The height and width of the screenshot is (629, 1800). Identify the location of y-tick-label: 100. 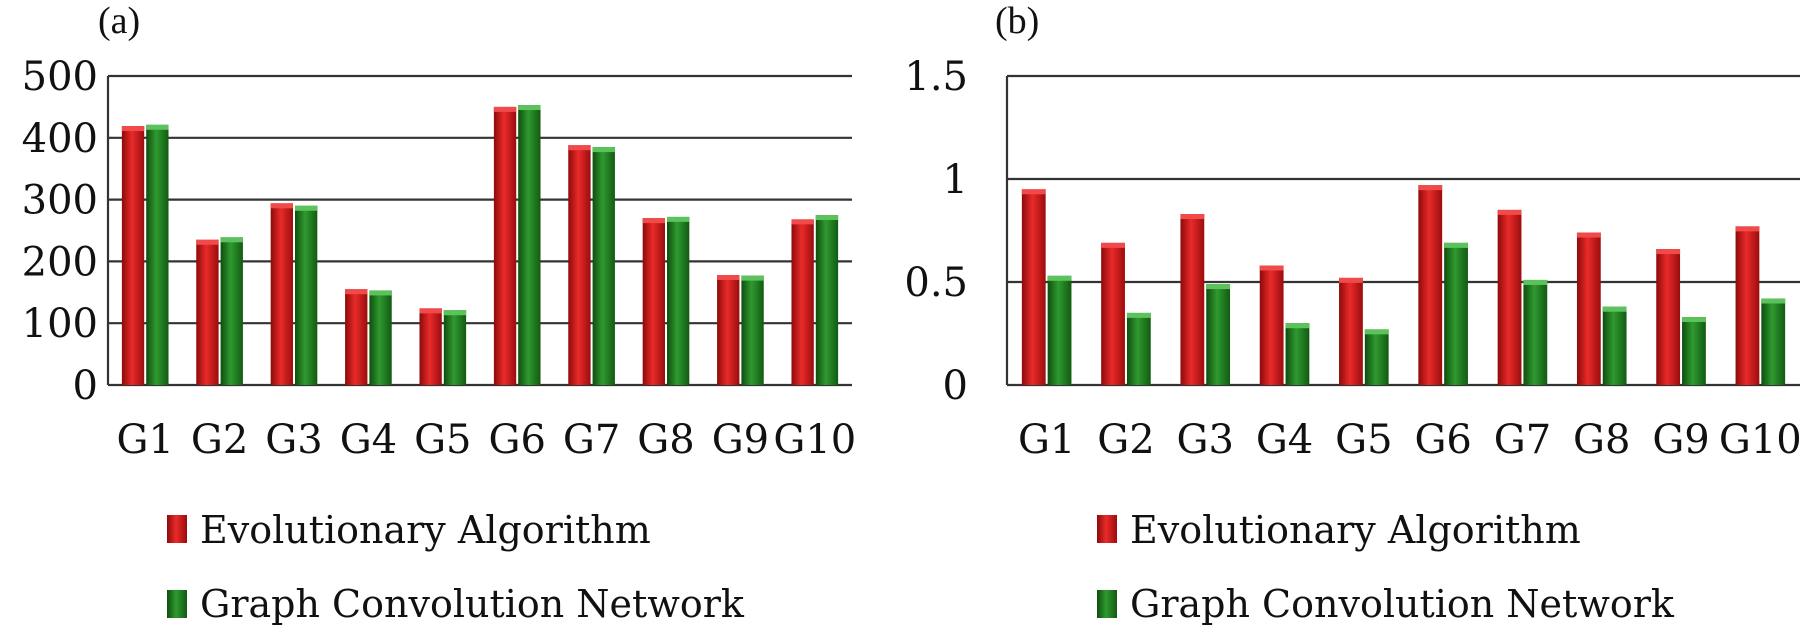
(60, 324).